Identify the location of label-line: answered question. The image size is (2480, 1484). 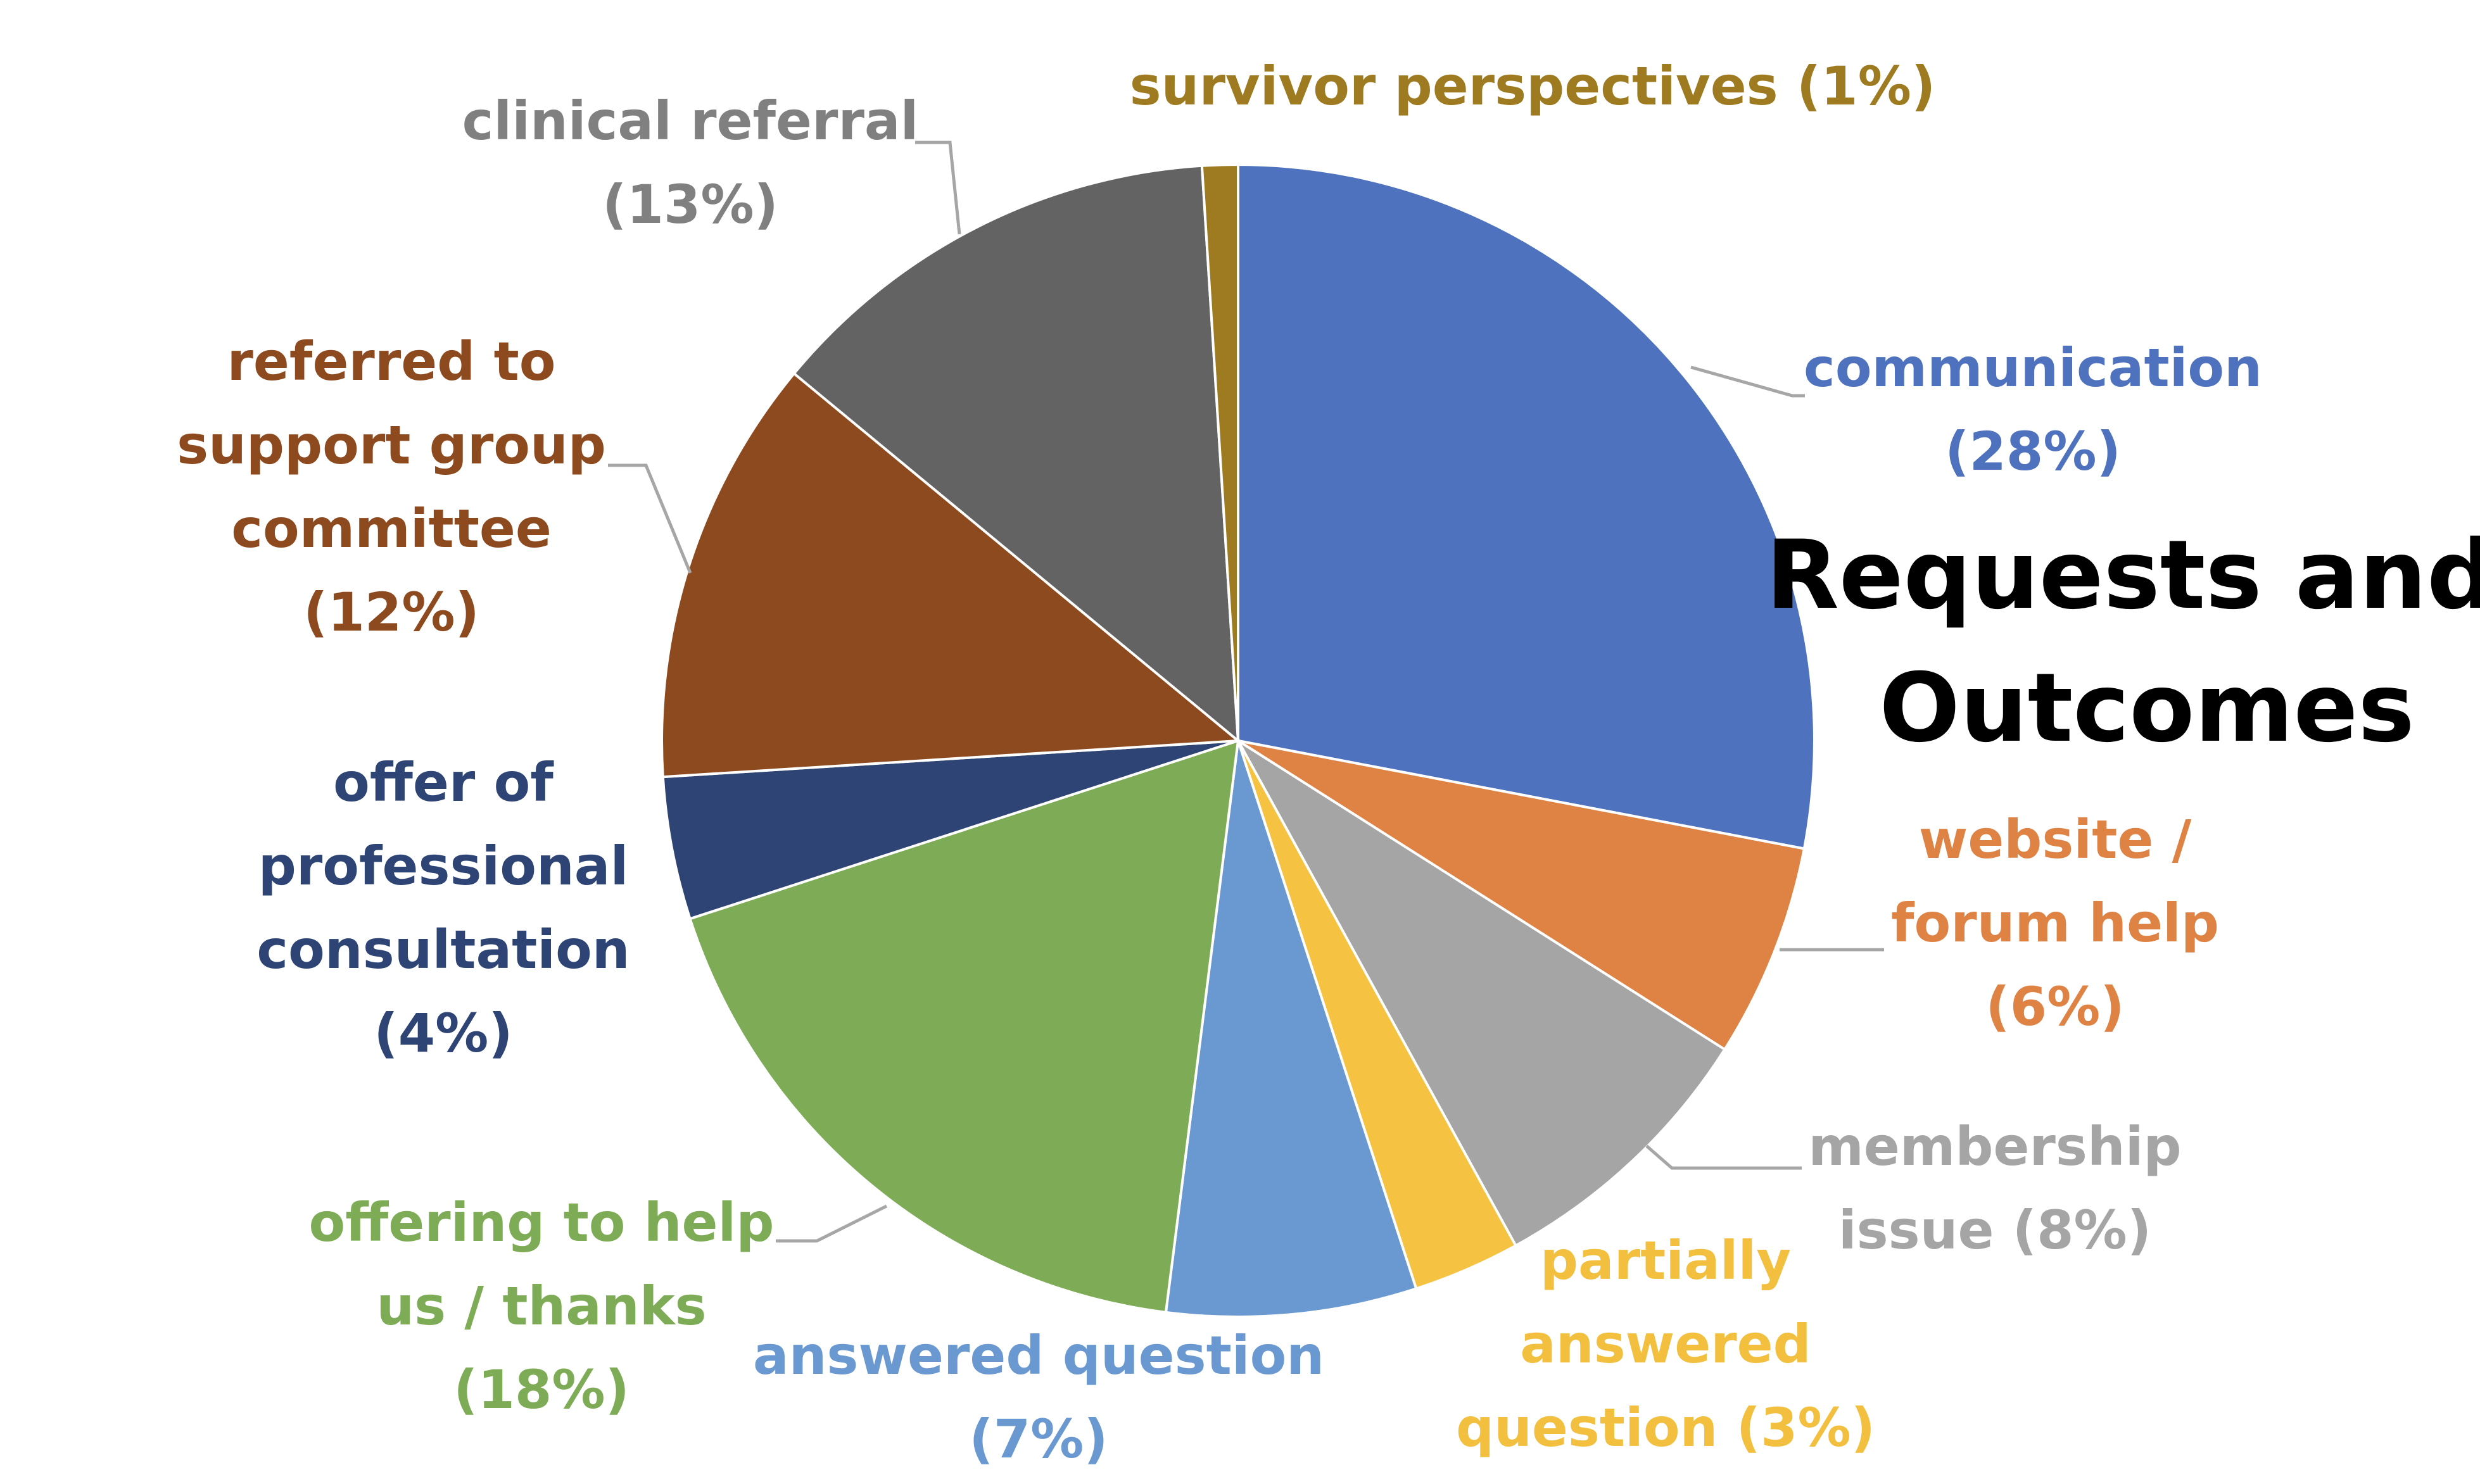
(1038, 1355).